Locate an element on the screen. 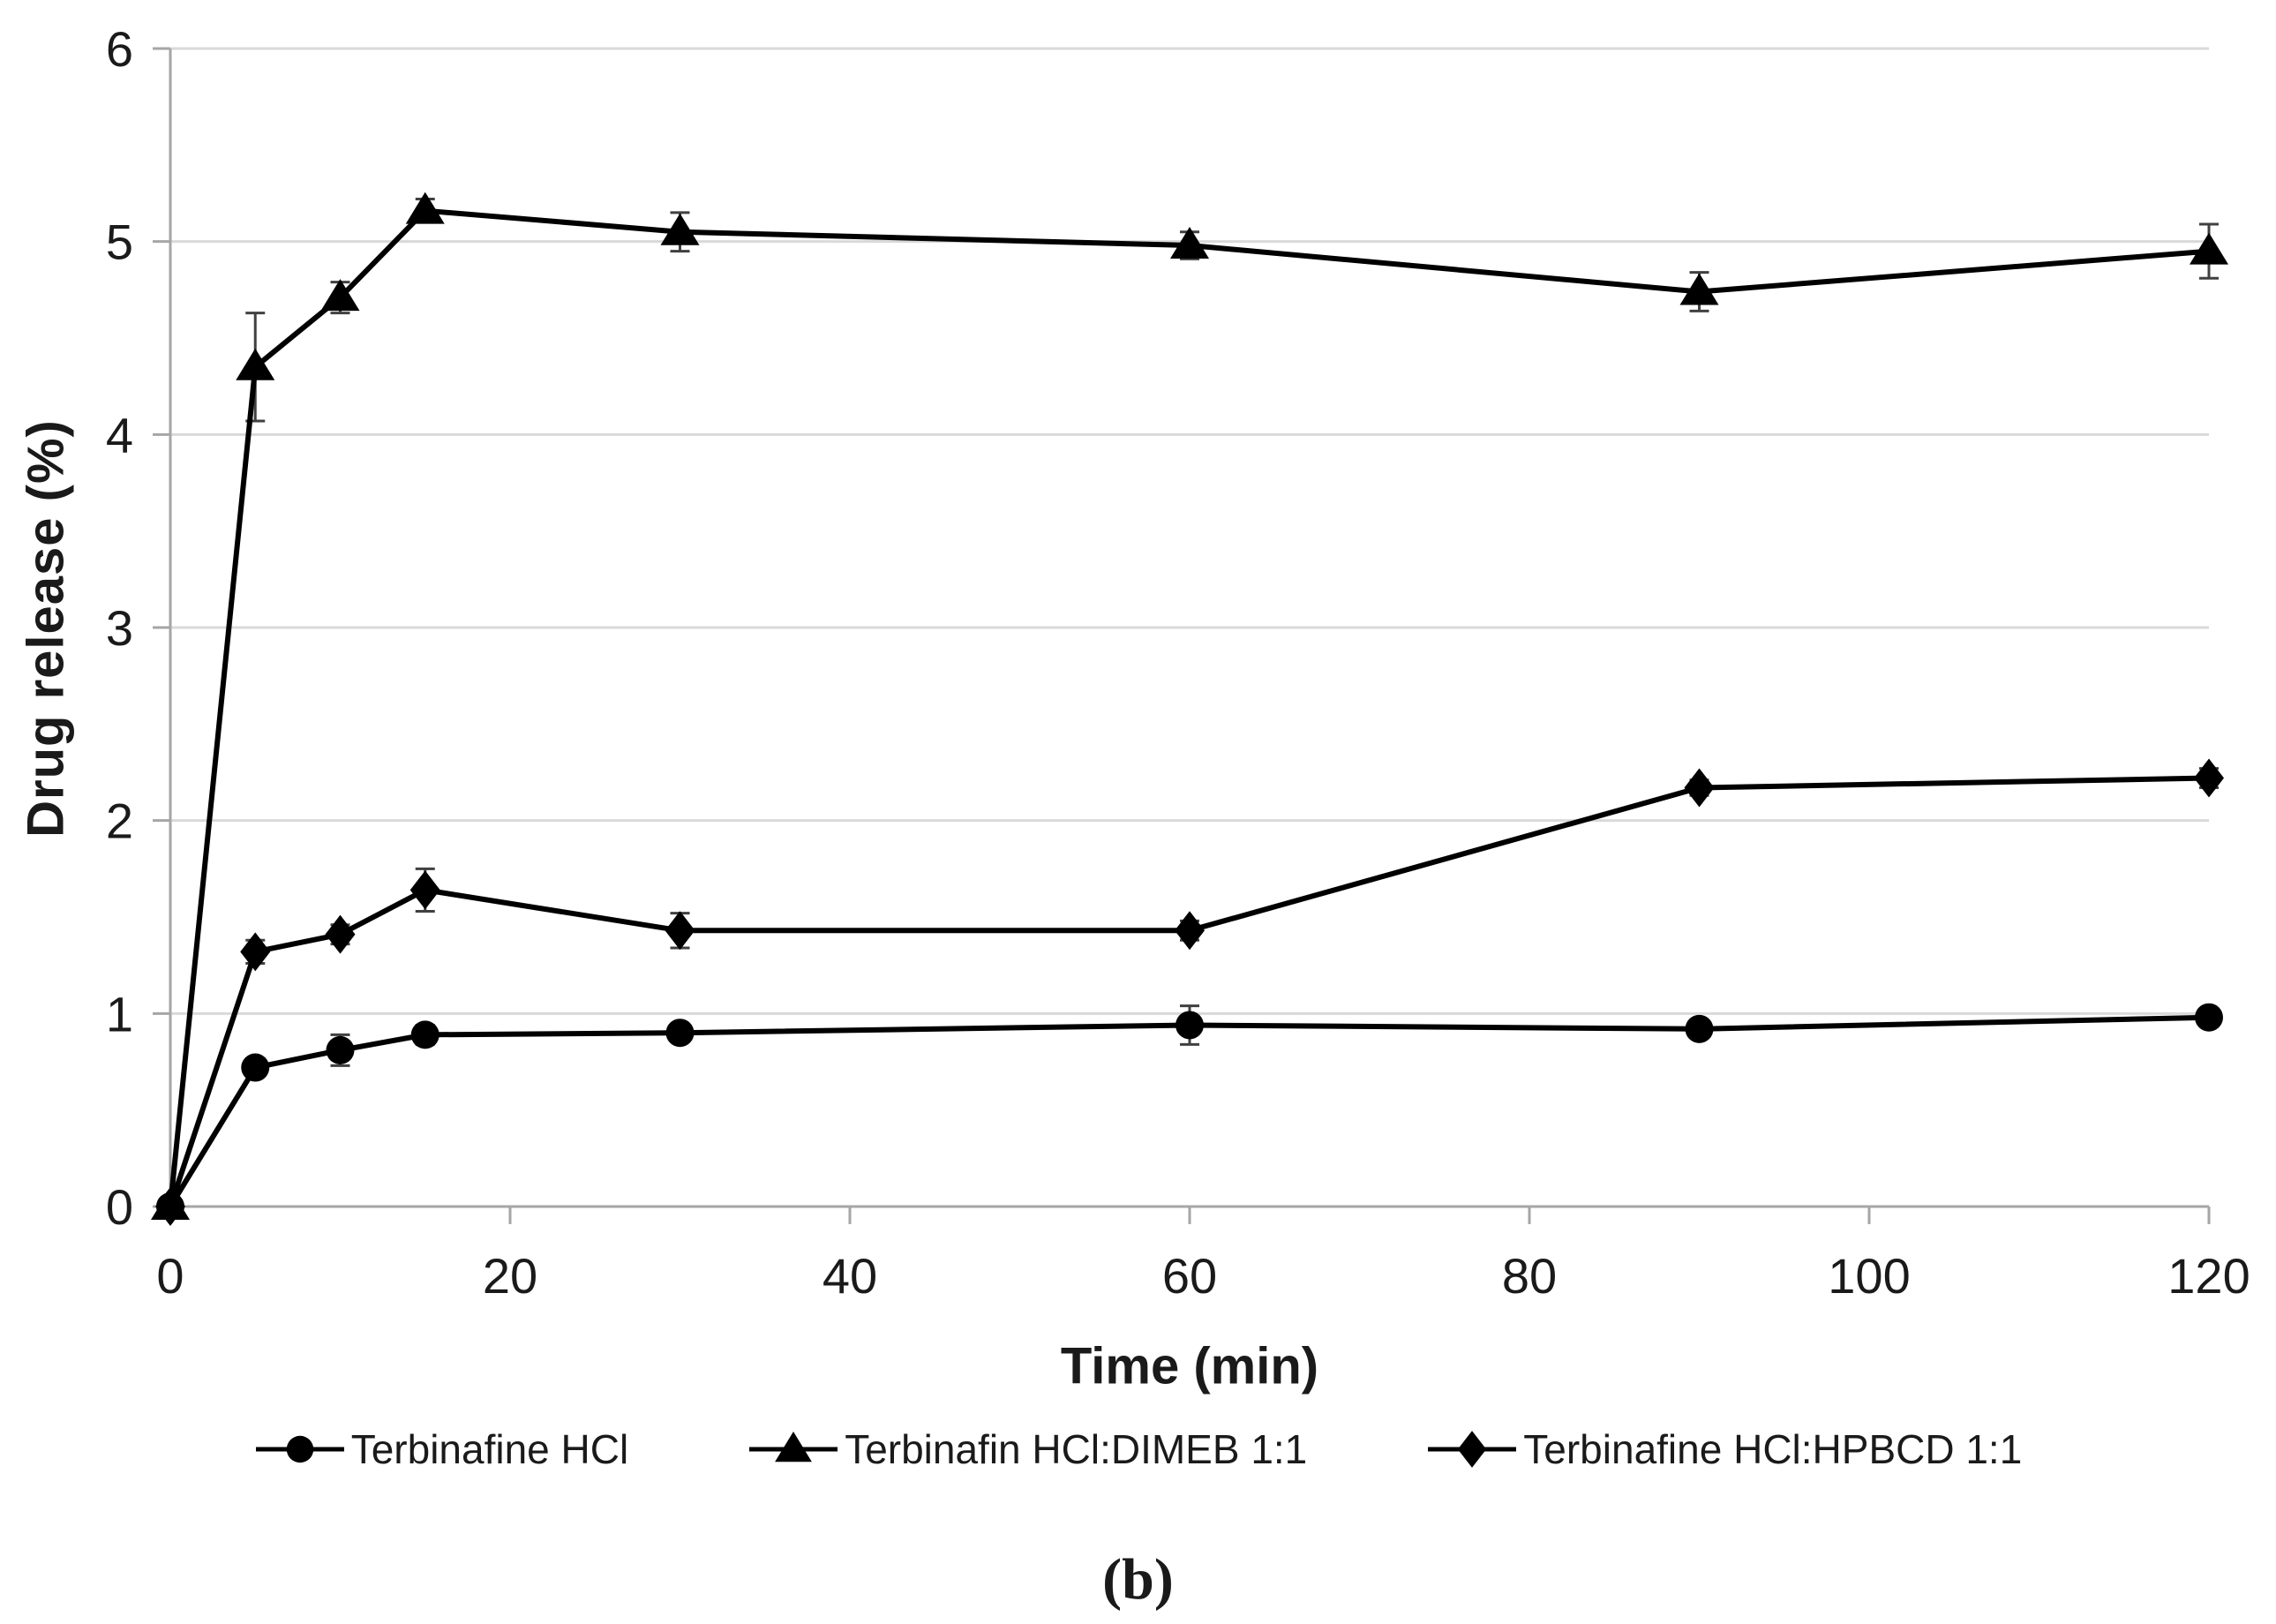 The image size is (2276, 1624). x-tick-label: 40 is located at coordinates (850, 1276).